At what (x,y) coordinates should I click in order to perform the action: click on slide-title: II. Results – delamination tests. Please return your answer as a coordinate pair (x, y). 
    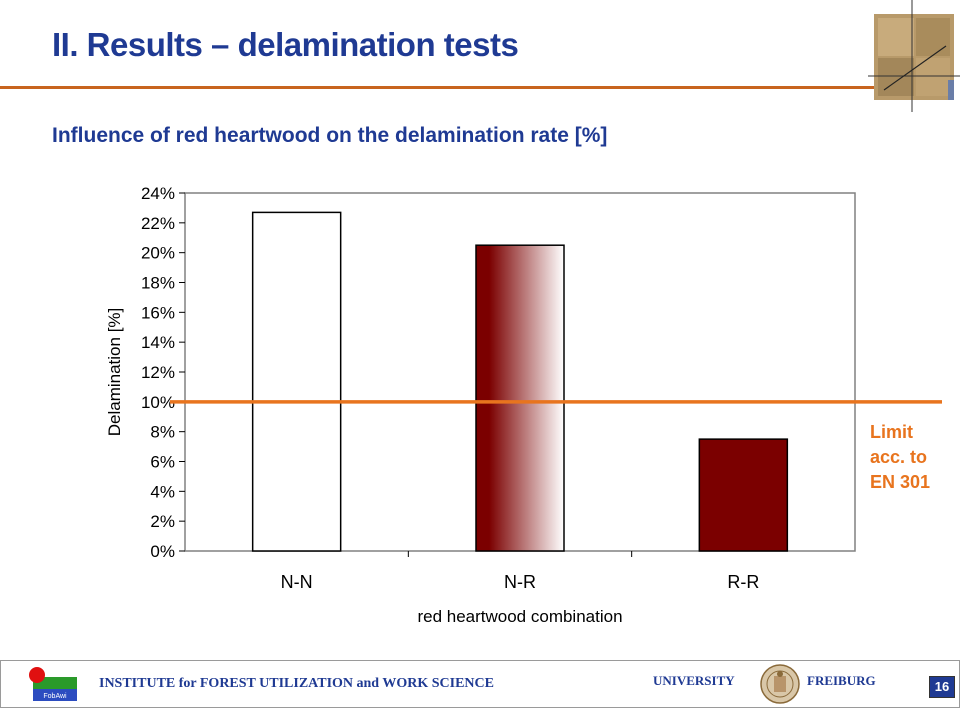
    Looking at the image, I should click on (285, 44).